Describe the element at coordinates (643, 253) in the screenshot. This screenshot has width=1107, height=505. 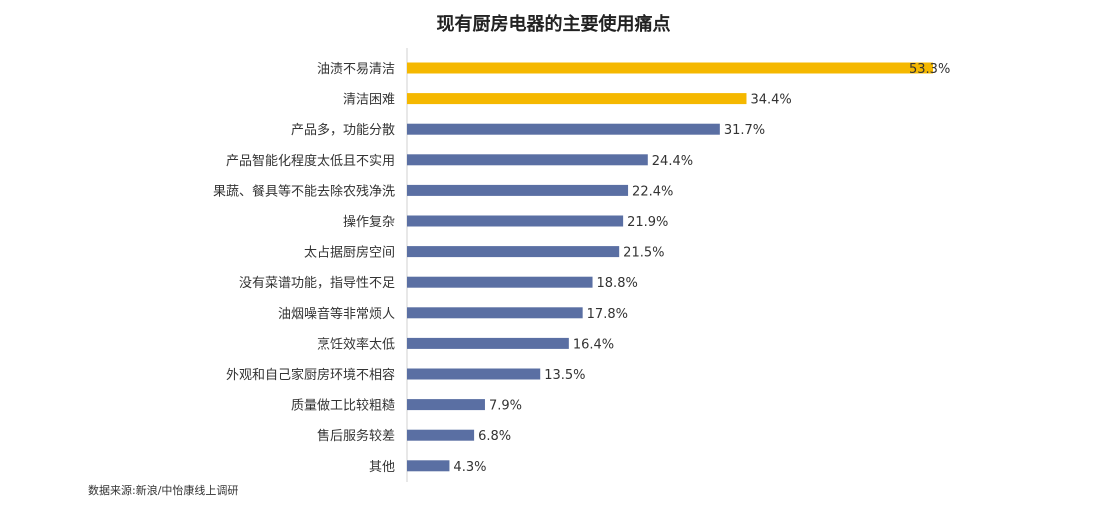
I see `value-label: 21.5%` at that location.